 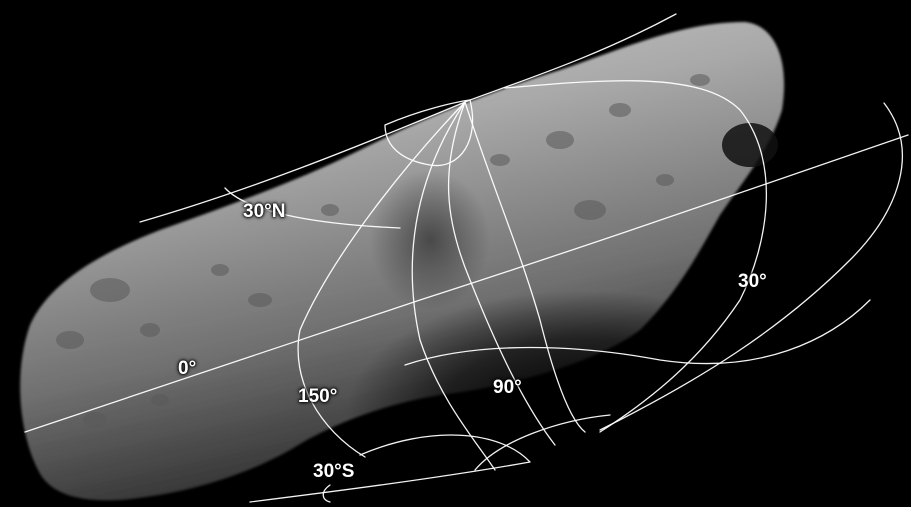 I want to click on label-30n: 30°N, so click(x=264, y=211).